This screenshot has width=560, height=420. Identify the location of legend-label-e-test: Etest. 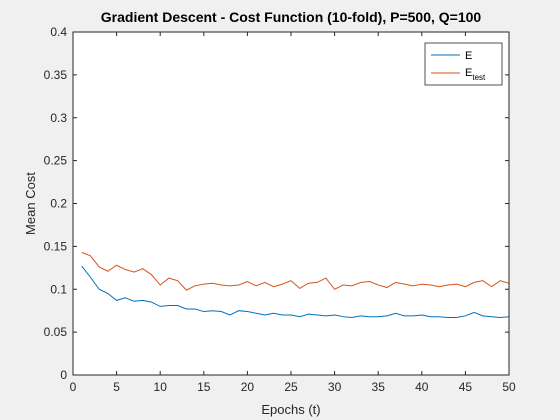
(475, 74).